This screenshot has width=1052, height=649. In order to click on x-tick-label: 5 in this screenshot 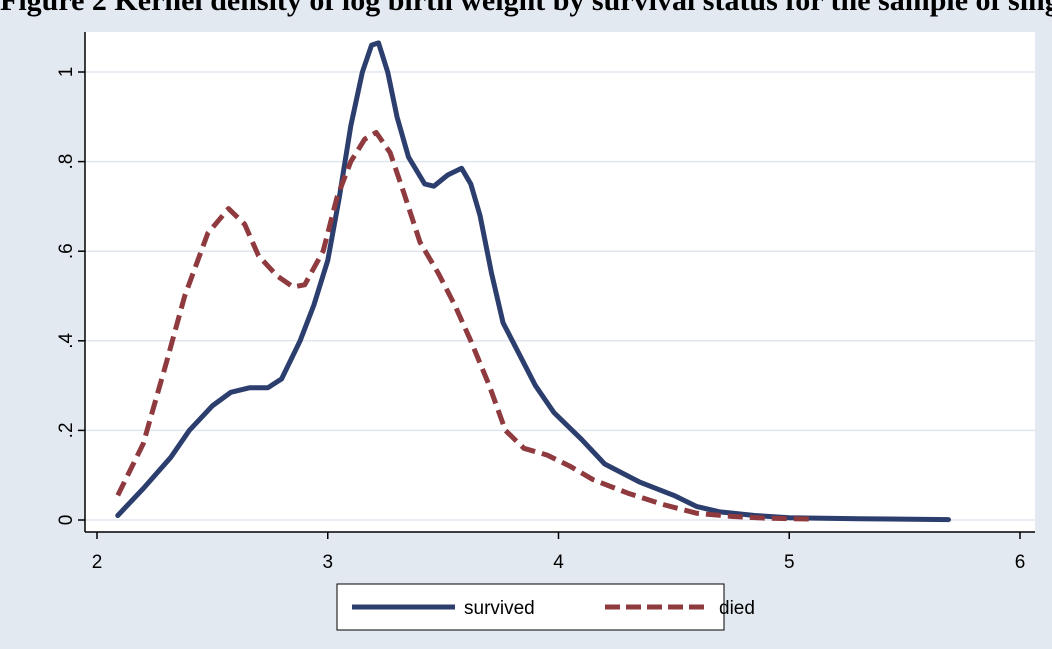, I will do `click(789, 562)`.